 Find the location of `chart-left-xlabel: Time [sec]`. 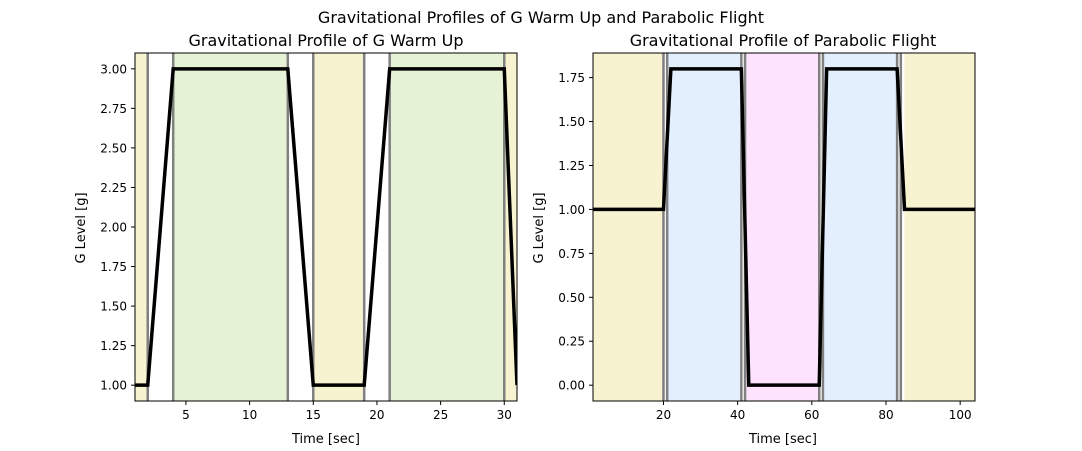

chart-left-xlabel: Time [sec] is located at coordinates (325, 439).